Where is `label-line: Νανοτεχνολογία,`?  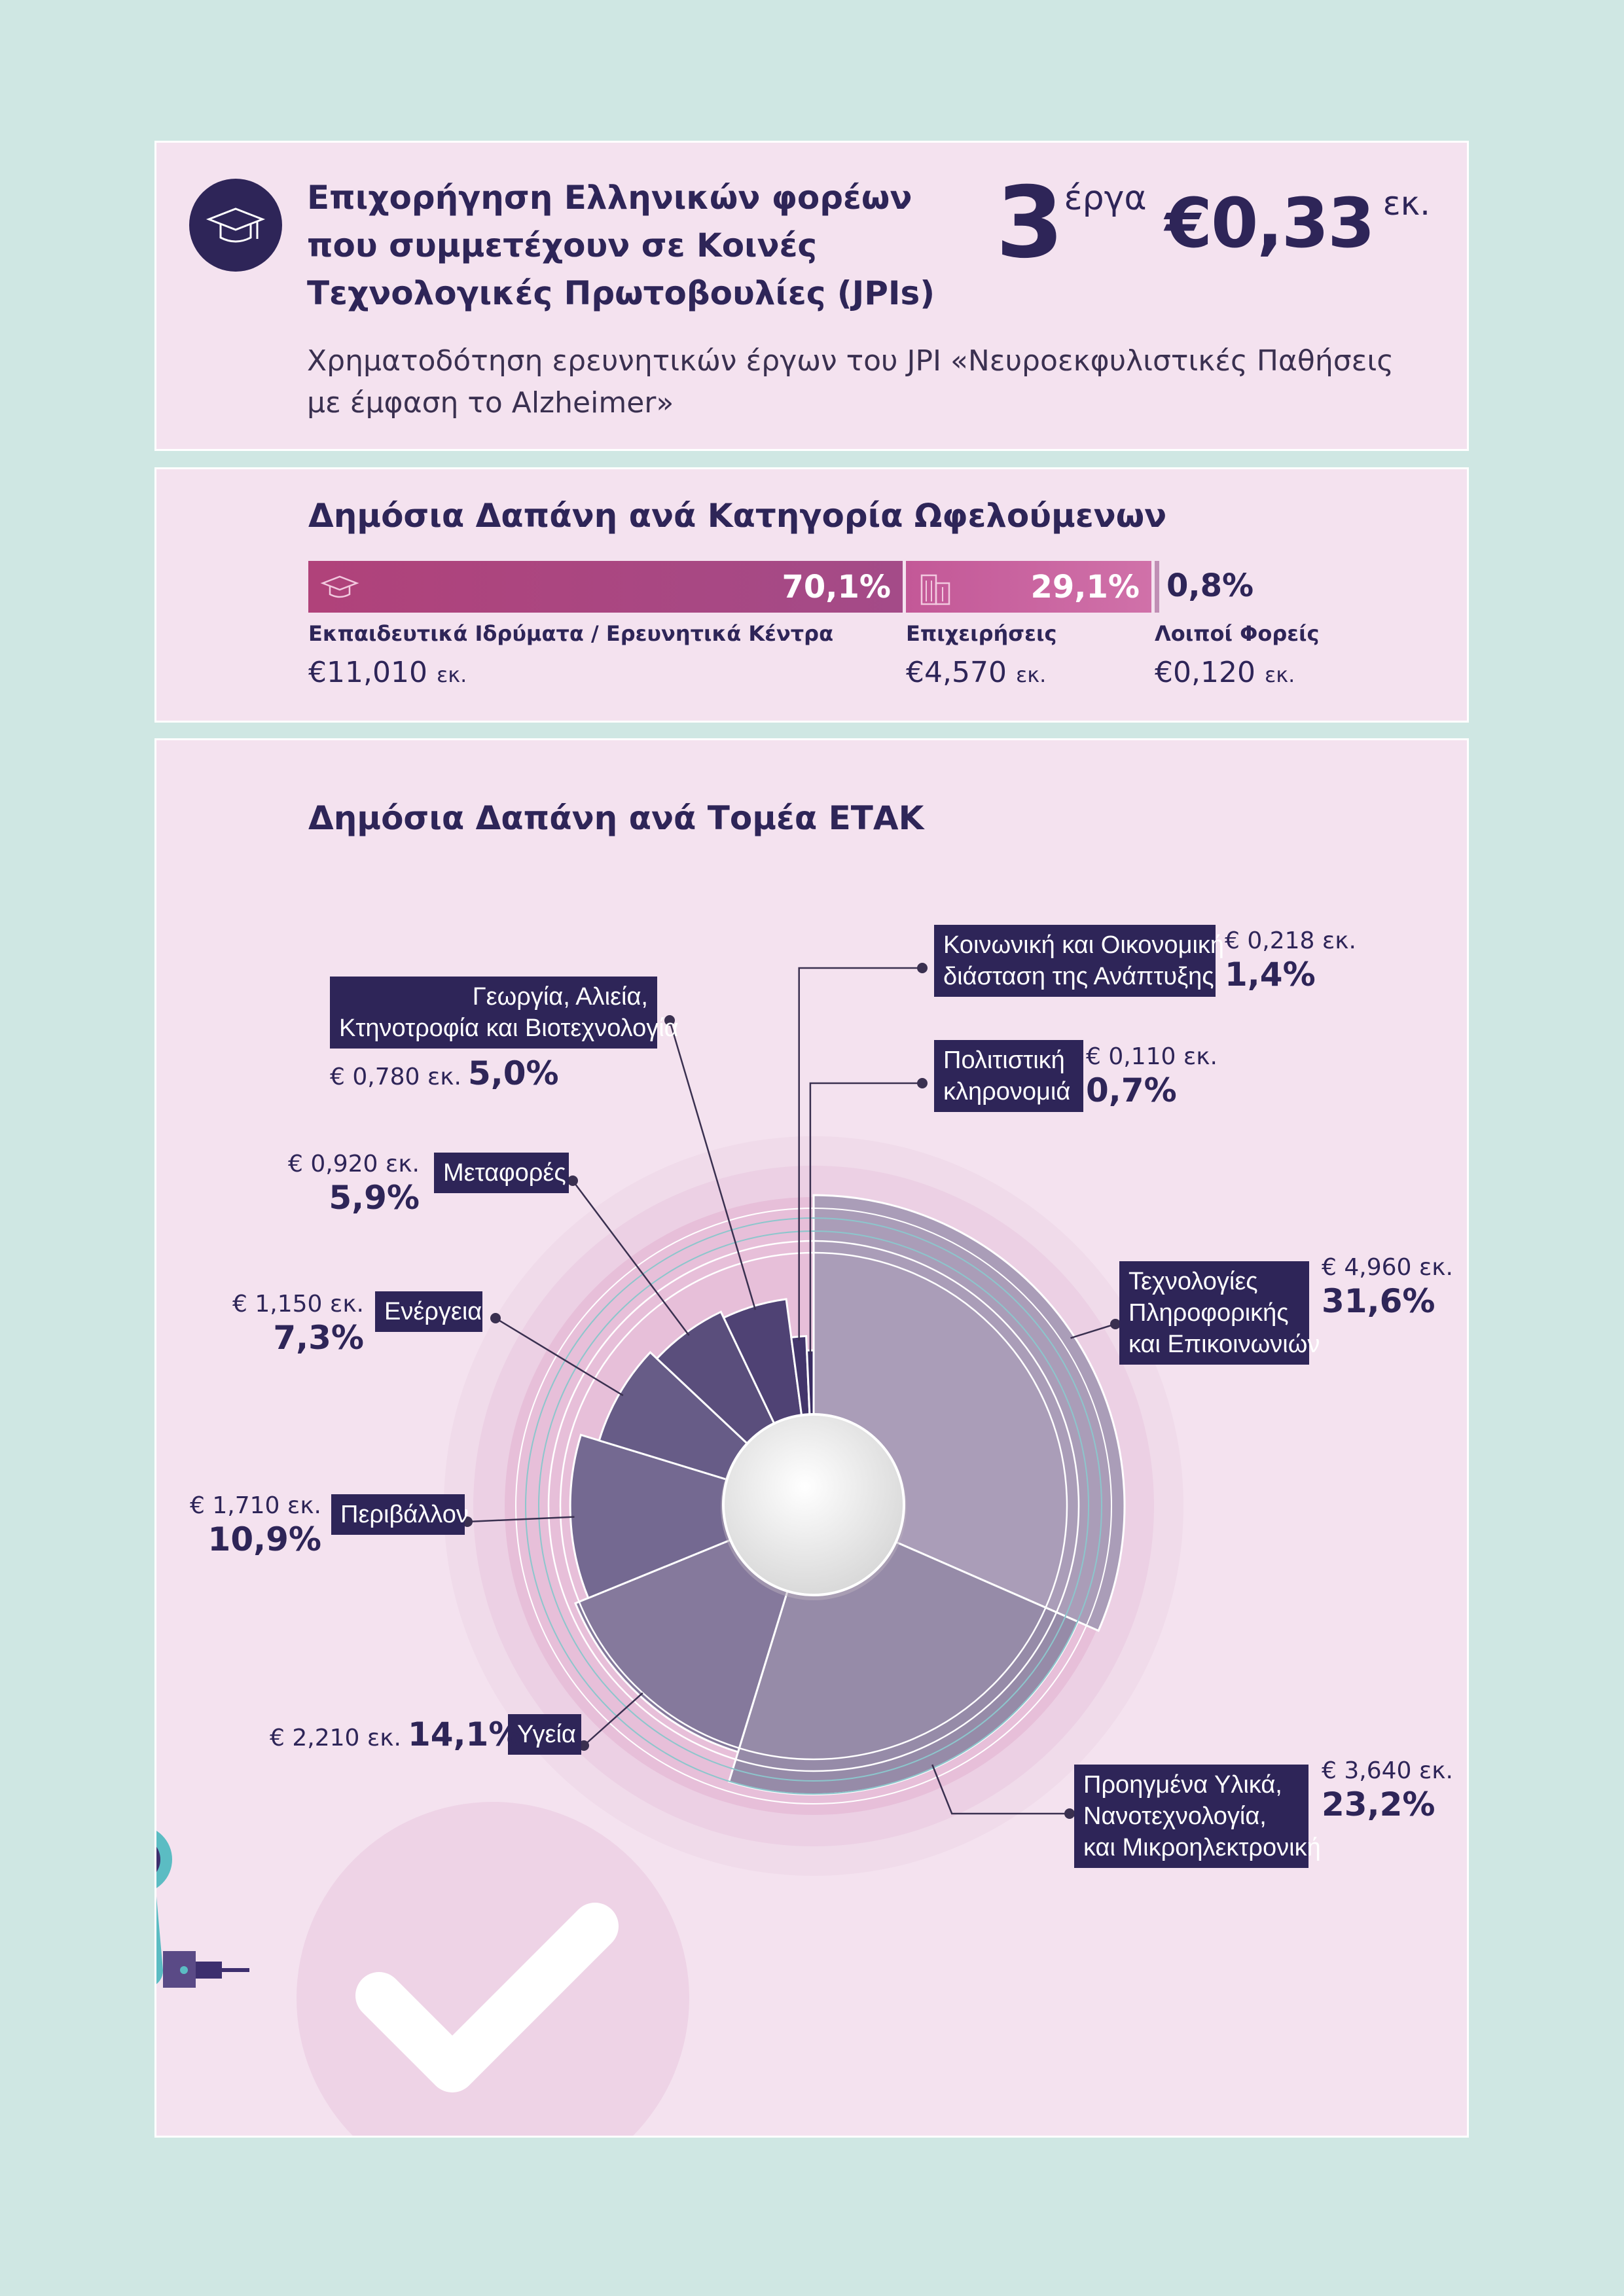 label-line: Νανοτεχνολογία, is located at coordinates (1175, 1816).